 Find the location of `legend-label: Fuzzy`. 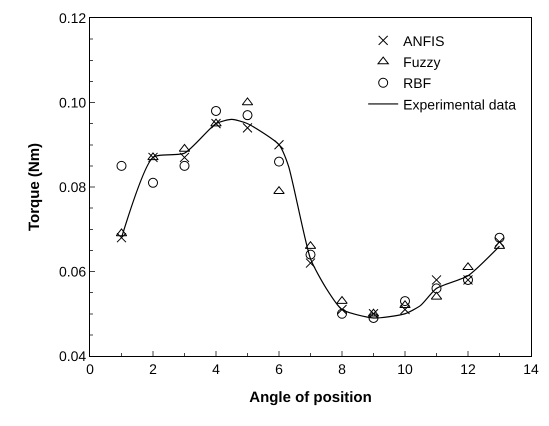

legend-label: Fuzzy is located at coordinates (422, 62).